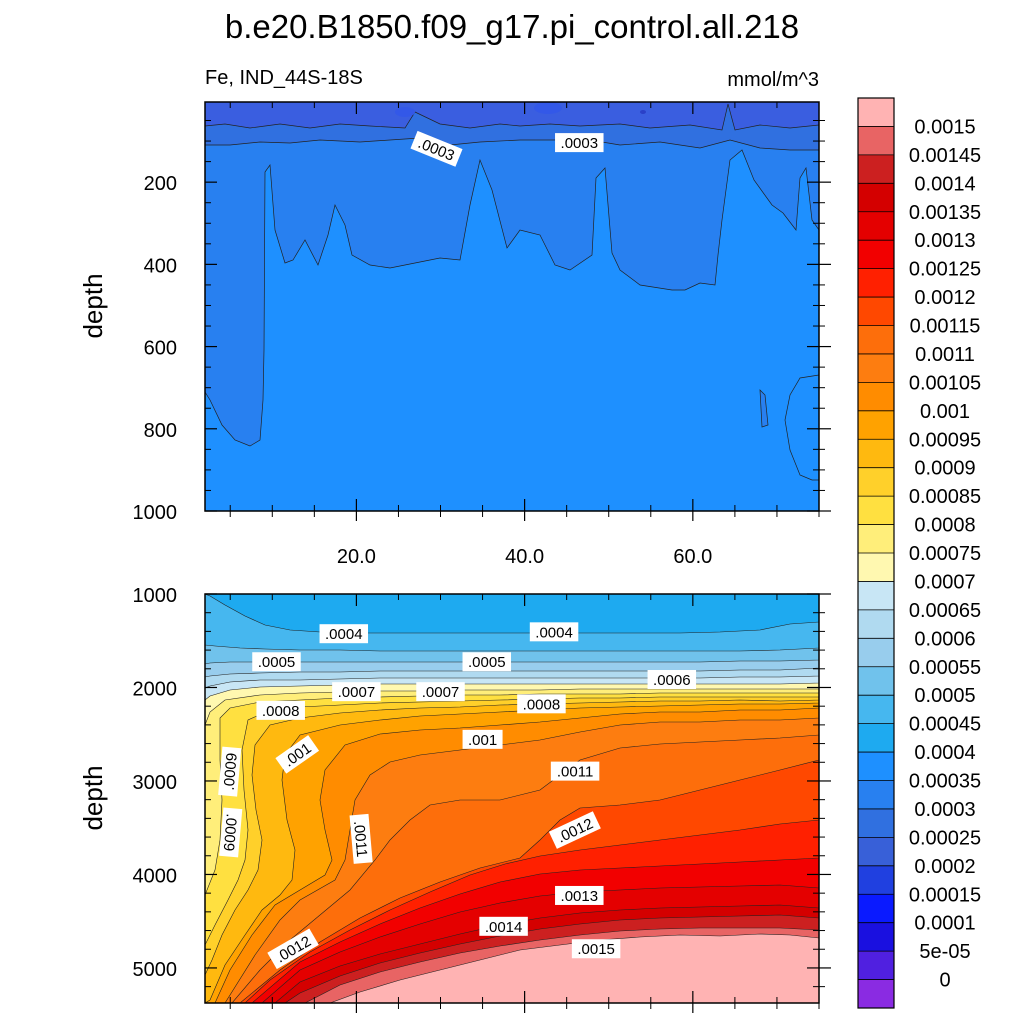 This screenshot has height=1024, width=1024. Describe the element at coordinates (944, 582) in the screenshot. I see `colorbar-label: 0.0007` at that location.